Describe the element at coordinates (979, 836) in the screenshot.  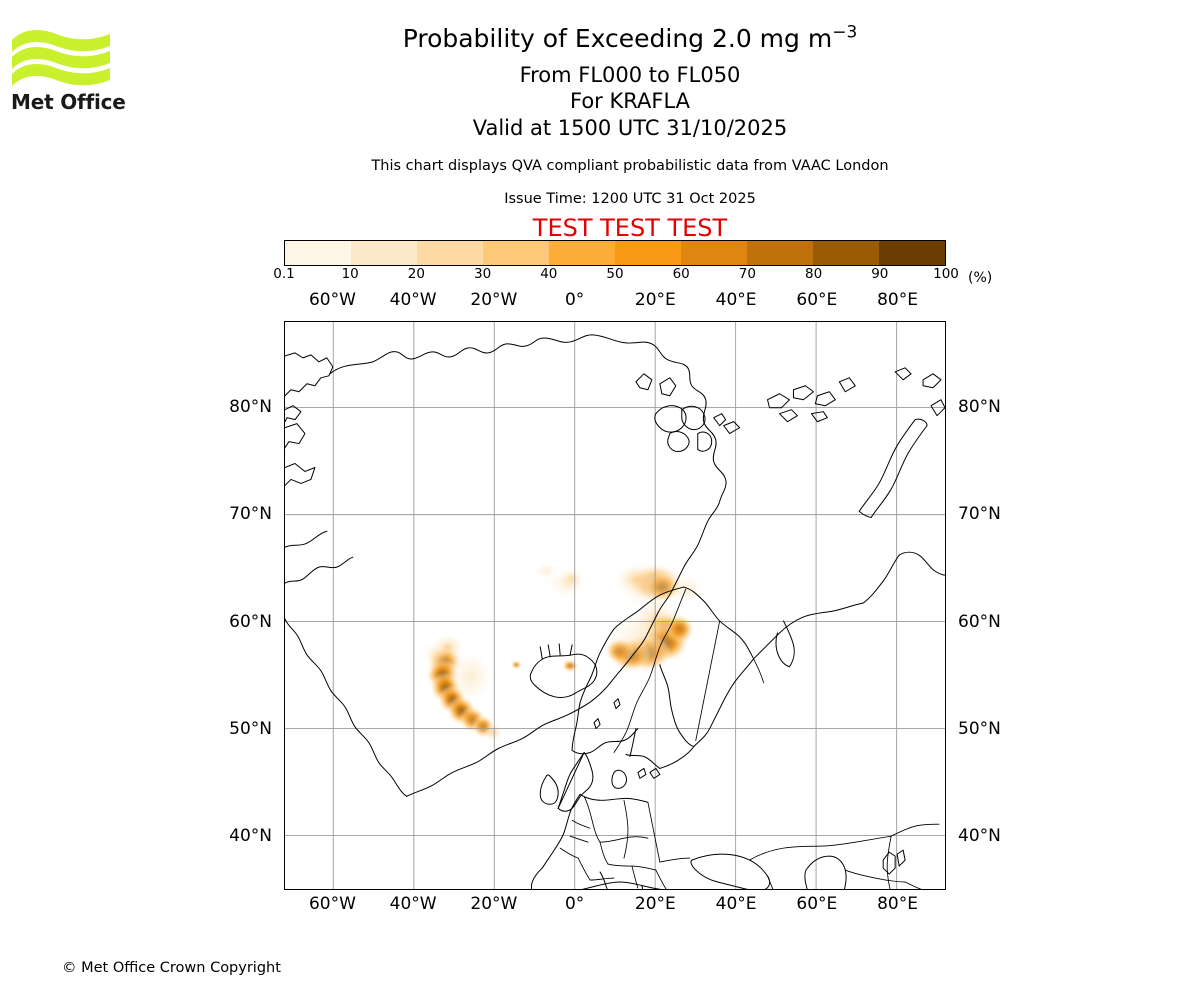
I see `latitude-tick-label-right: 40°N` at that location.